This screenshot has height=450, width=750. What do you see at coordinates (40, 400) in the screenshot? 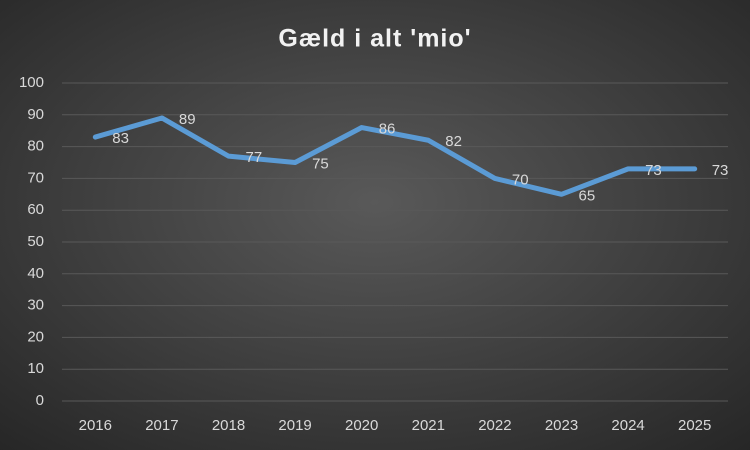
I see `y-tick-label: 0` at bounding box center [40, 400].